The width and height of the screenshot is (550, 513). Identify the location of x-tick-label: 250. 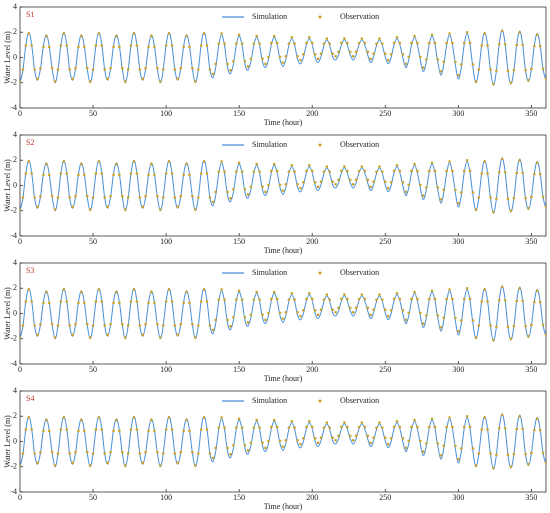
(385, 497).